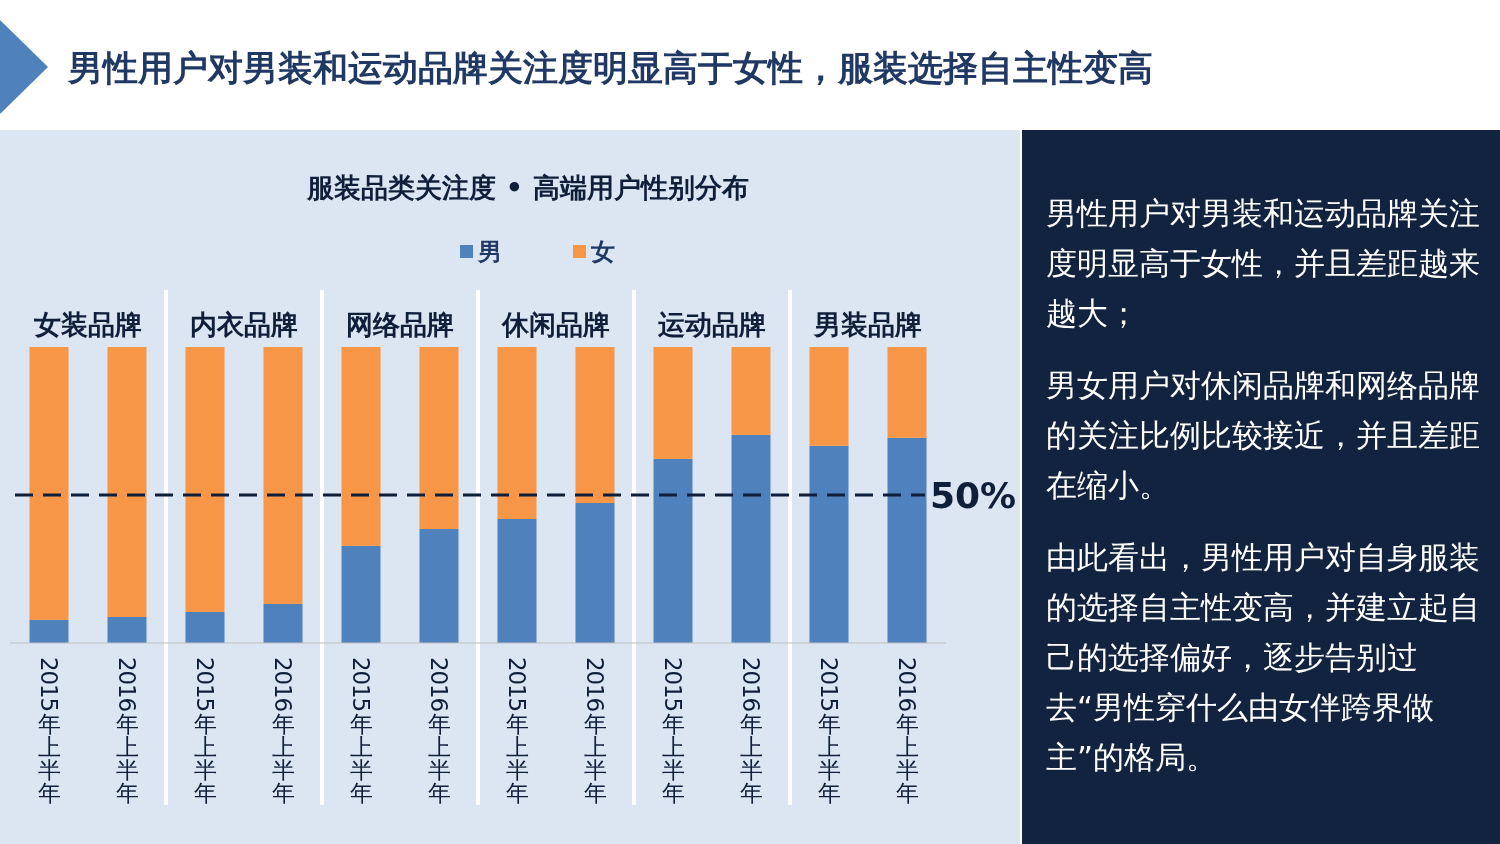 This screenshot has width=1500, height=844. Describe the element at coordinates (489, 252) in the screenshot. I see `legend-label: 男` at that location.